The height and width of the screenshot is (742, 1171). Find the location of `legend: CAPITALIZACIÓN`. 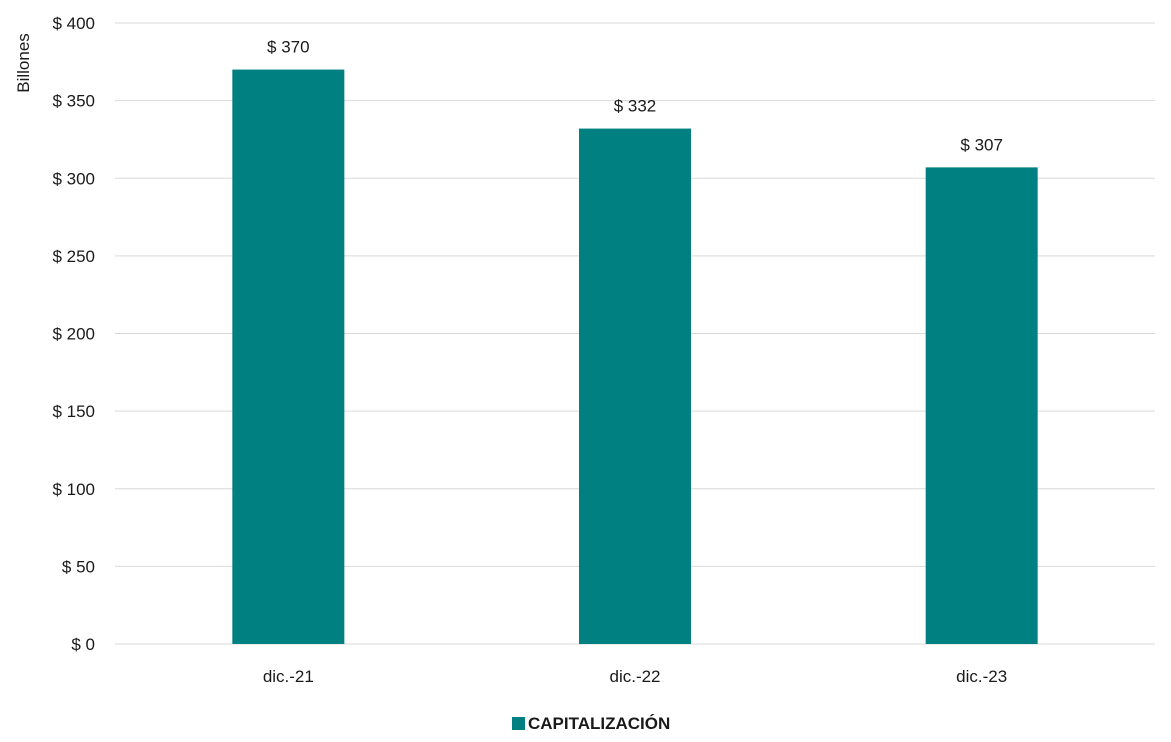

legend: CAPITALIZACIÓN is located at coordinates (591, 723).